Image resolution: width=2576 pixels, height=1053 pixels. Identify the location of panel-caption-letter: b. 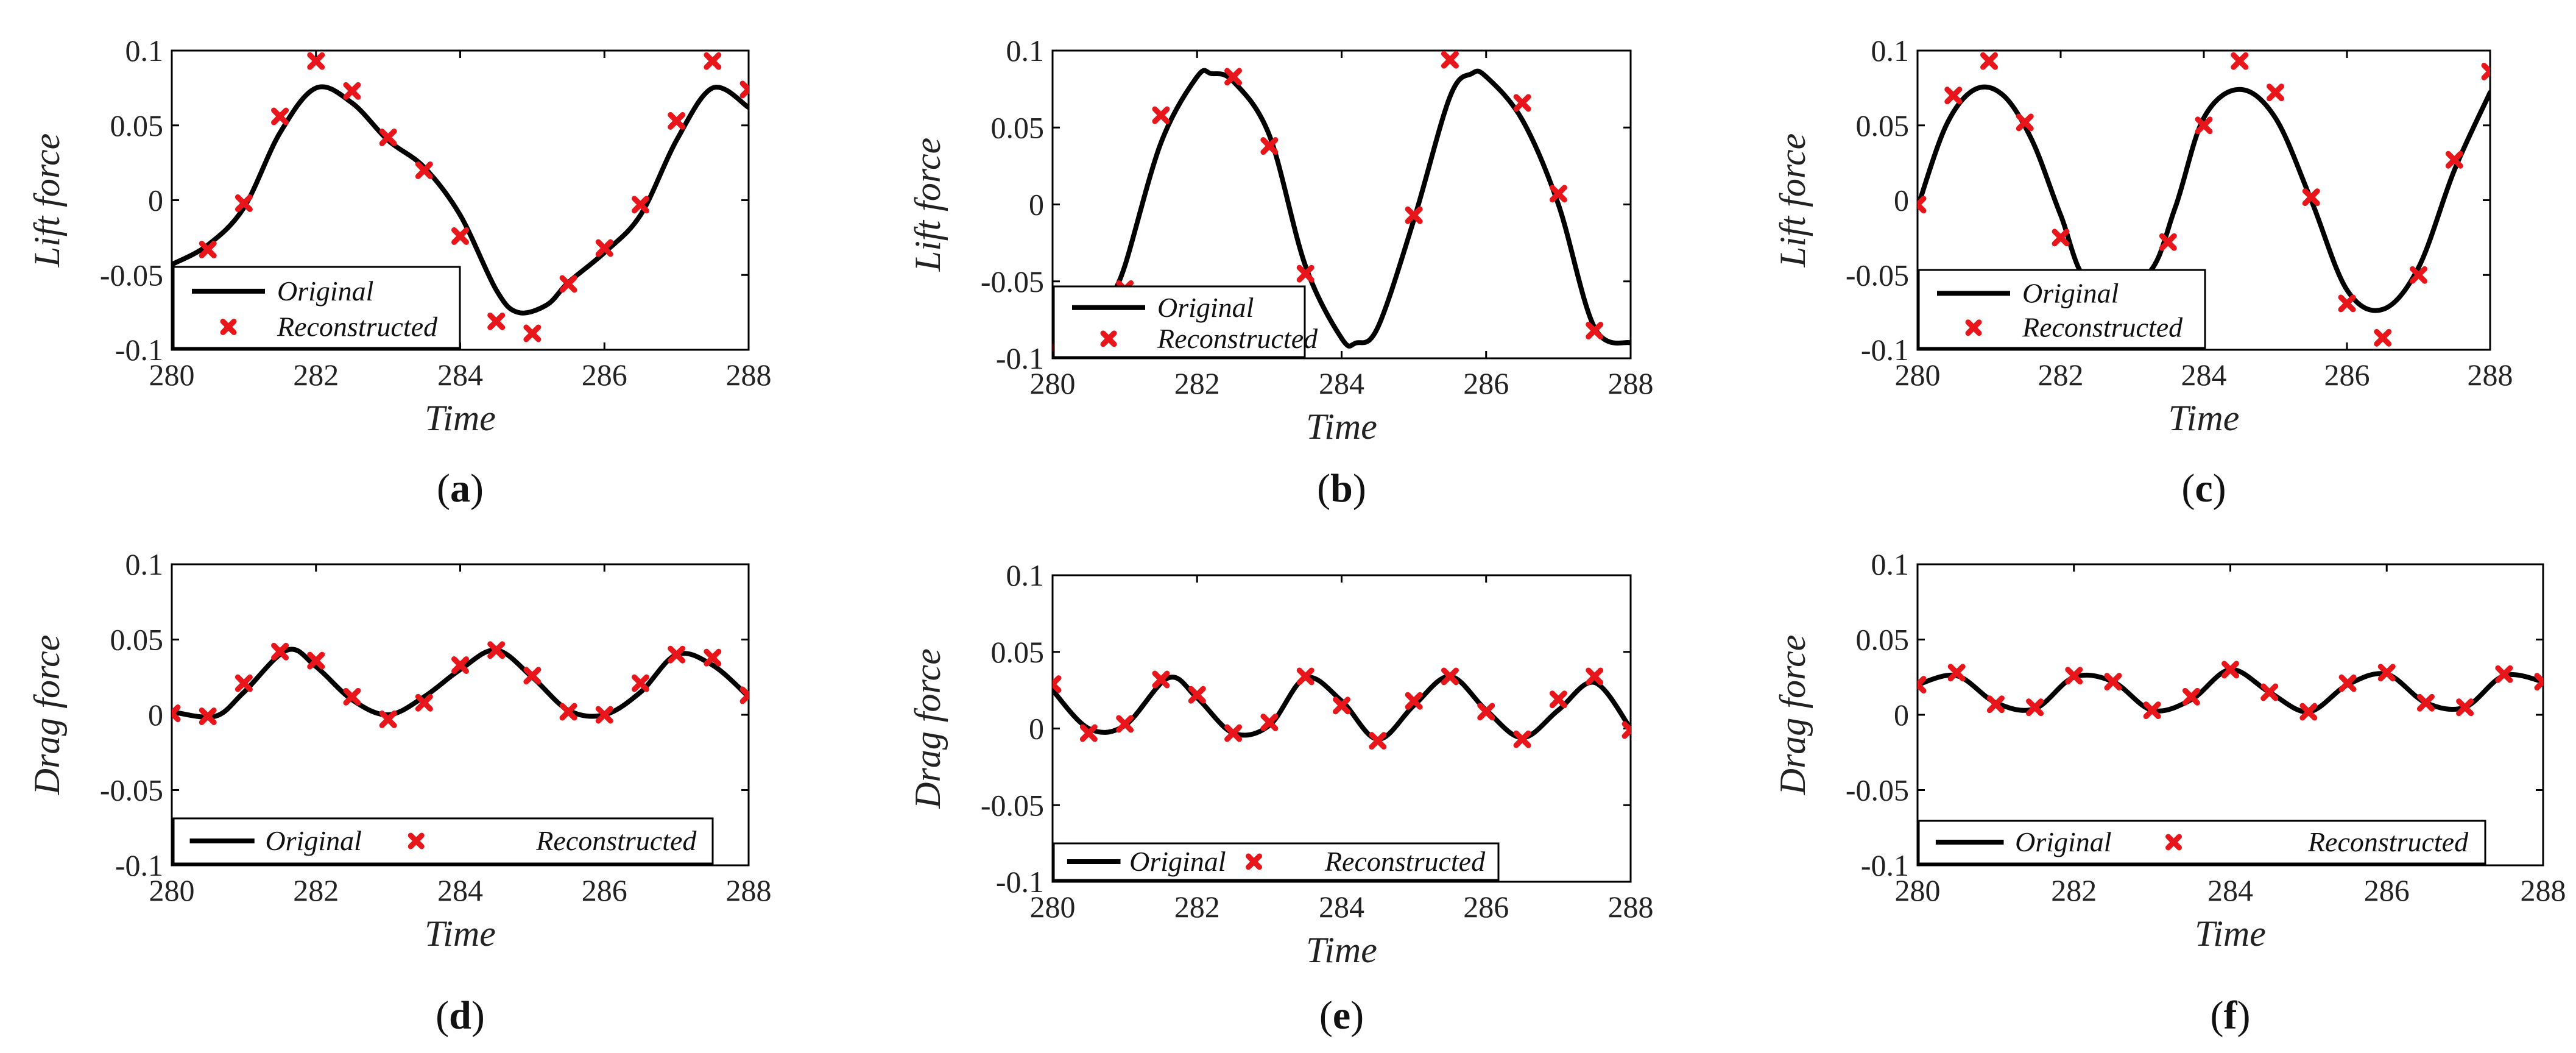
(1341, 488).